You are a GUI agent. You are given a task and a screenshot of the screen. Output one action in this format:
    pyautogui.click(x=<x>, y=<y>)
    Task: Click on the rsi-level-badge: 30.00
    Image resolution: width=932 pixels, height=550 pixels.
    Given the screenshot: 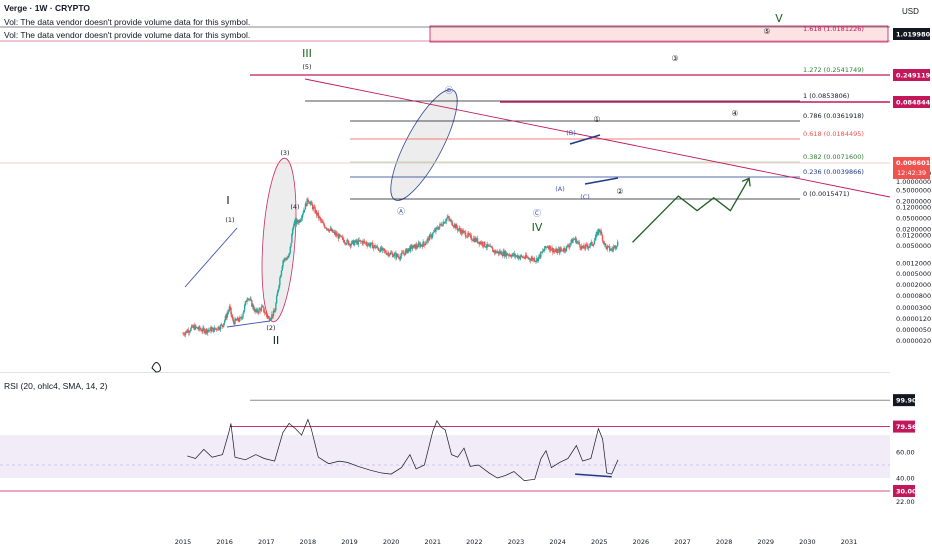 What is the action you would take?
    pyautogui.click(x=906, y=492)
    